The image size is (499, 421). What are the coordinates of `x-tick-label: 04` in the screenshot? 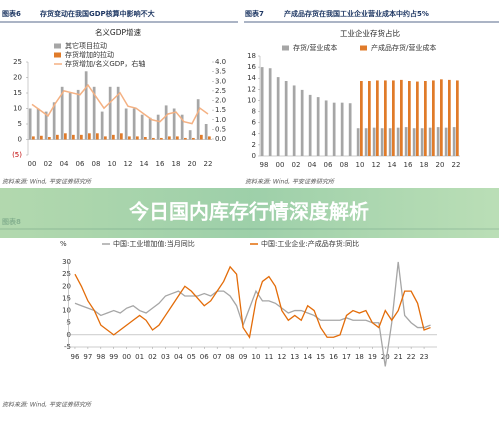 It's located at (312, 165).